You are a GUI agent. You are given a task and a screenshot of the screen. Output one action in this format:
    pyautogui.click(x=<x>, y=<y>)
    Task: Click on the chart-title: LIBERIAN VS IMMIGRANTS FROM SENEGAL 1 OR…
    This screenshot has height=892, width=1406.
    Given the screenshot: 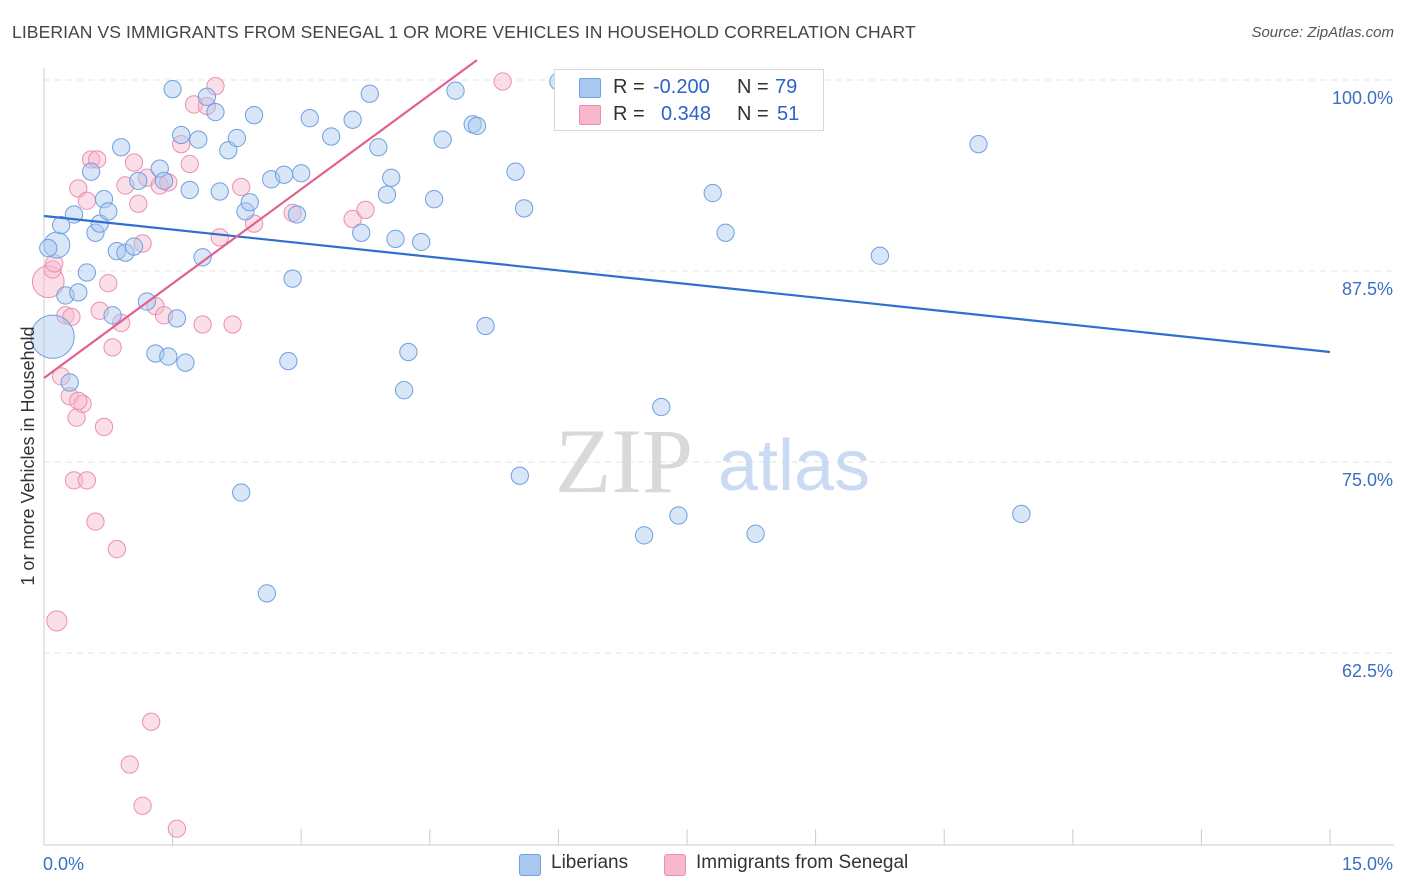 What is the action you would take?
    pyautogui.click(x=464, y=32)
    